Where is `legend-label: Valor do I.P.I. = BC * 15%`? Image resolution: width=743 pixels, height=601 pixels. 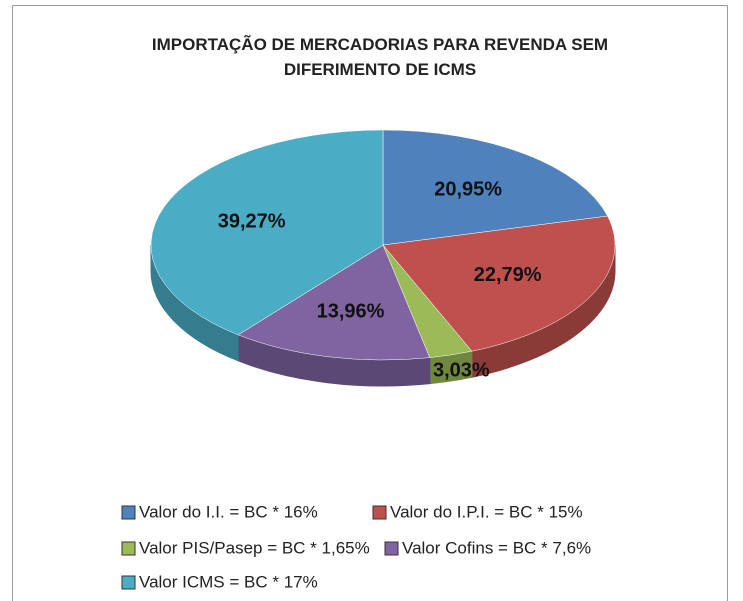 legend-label: Valor do I.P.I. = BC * 15% is located at coordinates (486, 511).